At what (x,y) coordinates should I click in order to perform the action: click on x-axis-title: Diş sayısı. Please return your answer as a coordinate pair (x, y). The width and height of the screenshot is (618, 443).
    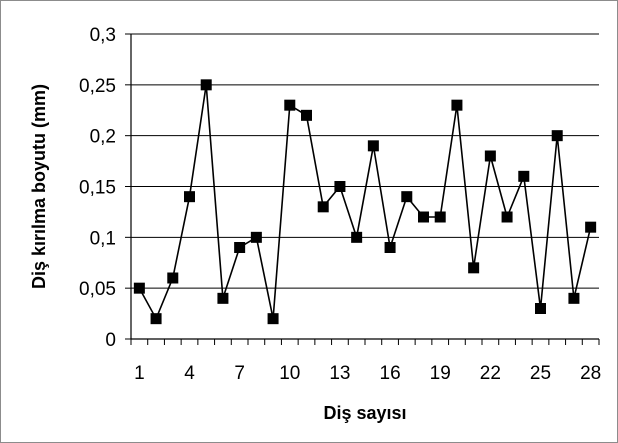
    Looking at the image, I should click on (364, 413).